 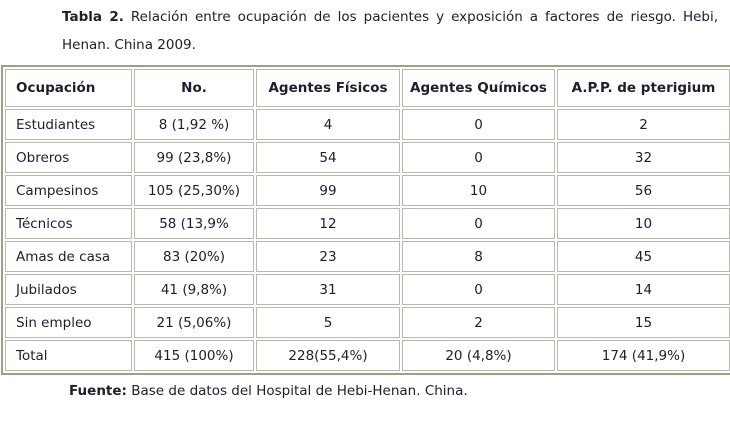 I want to click on data-cell: 99 (23,8%), so click(x=194, y=157).